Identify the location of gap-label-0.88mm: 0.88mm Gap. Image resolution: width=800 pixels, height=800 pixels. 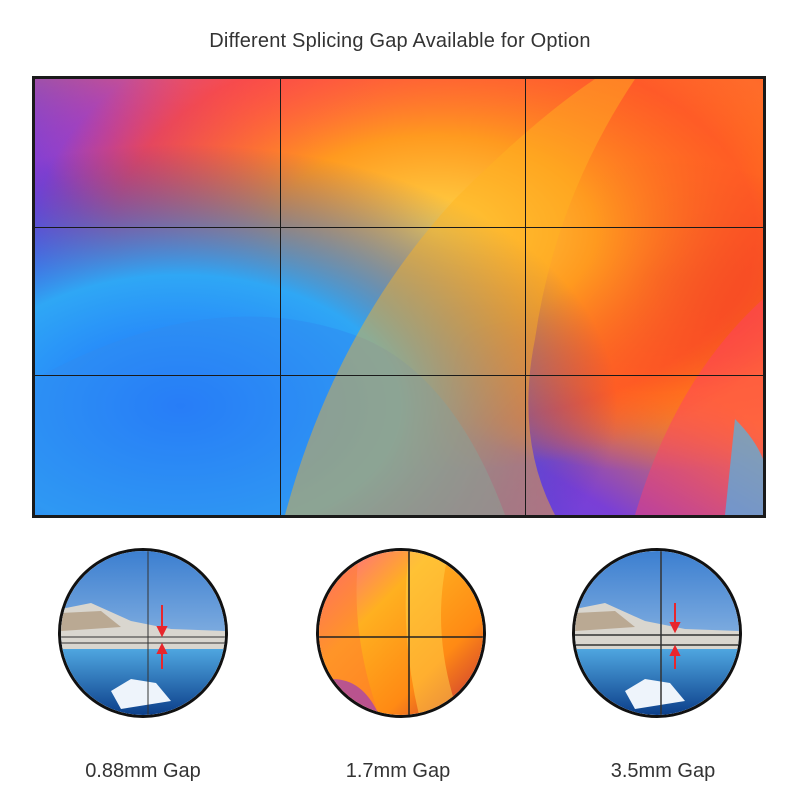
(143, 771).